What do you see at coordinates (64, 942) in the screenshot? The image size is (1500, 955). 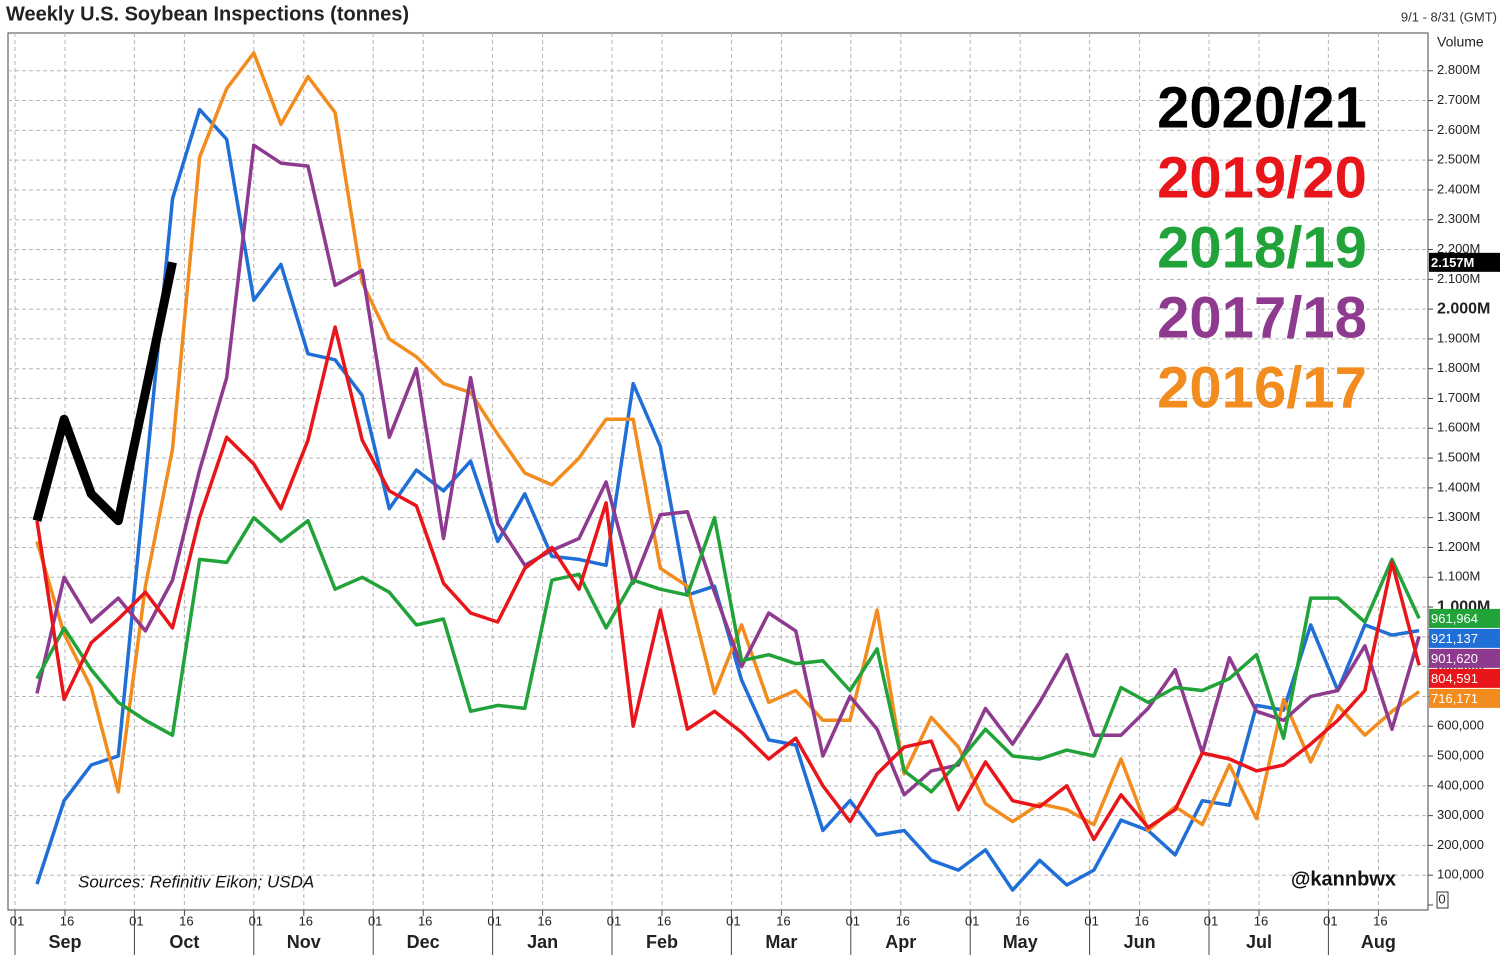 I see `x-month-label: Sep` at bounding box center [64, 942].